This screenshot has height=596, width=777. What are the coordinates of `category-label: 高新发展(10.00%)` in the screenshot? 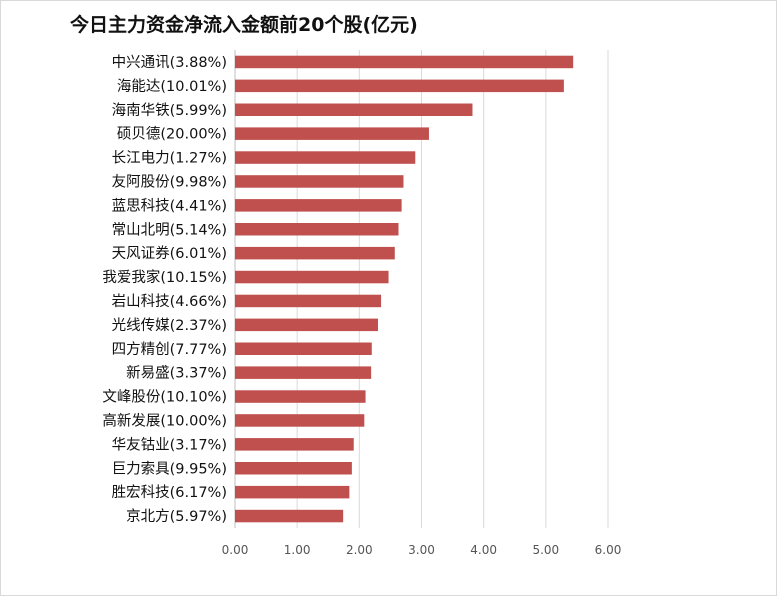 It's located at (164, 420).